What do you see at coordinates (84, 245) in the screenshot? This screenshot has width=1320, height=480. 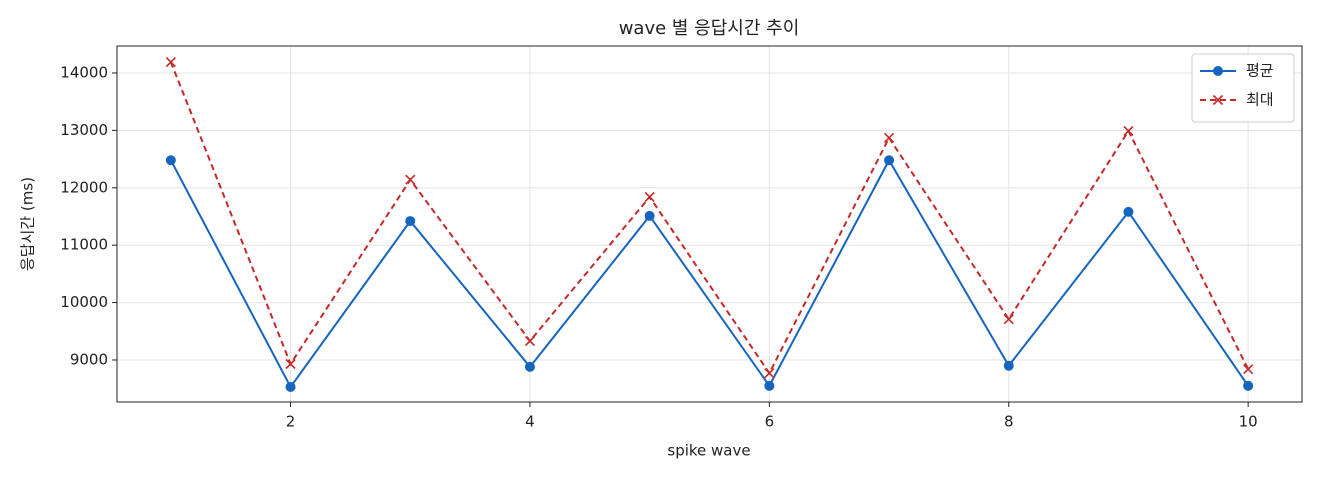 I see `y-tick-label: 11000` at bounding box center [84, 245].